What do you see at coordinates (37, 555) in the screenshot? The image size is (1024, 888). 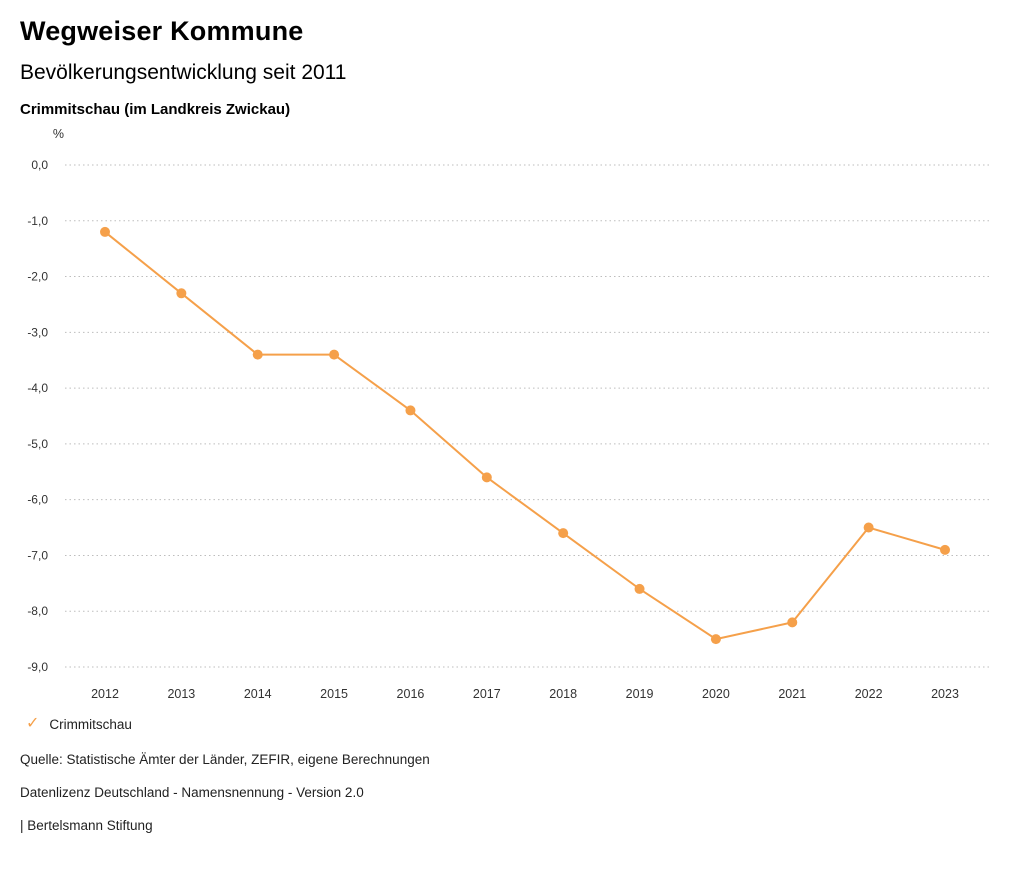 I see `svg-text: -7,0` at bounding box center [37, 555].